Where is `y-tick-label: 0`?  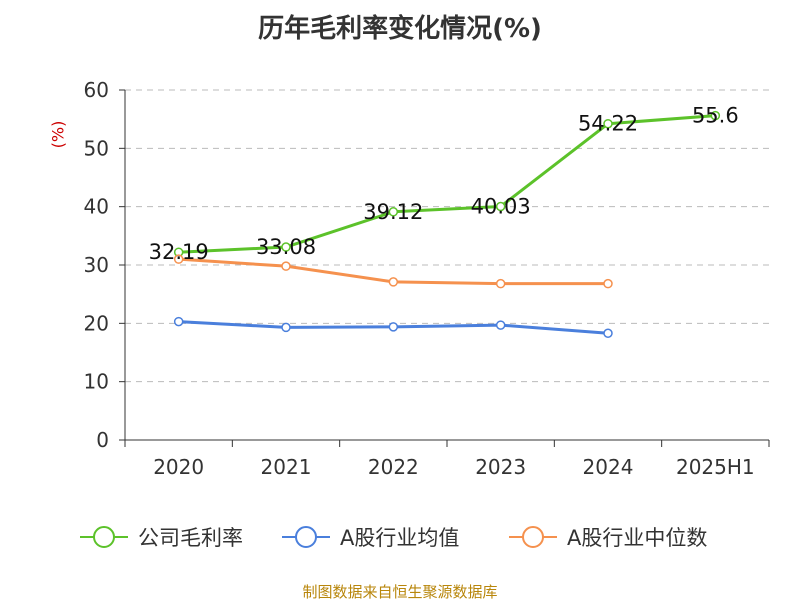
y-tick-label: 0 is located at coordinates (102, 440).